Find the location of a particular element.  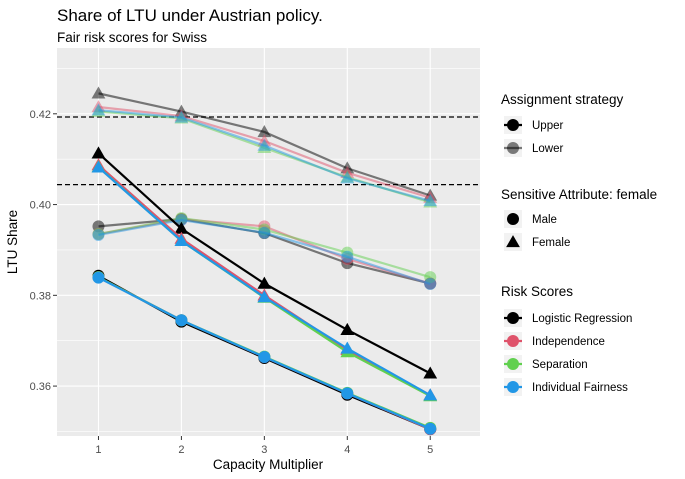

legend-label: Individual Fairness is located at coordinates (580, 388).